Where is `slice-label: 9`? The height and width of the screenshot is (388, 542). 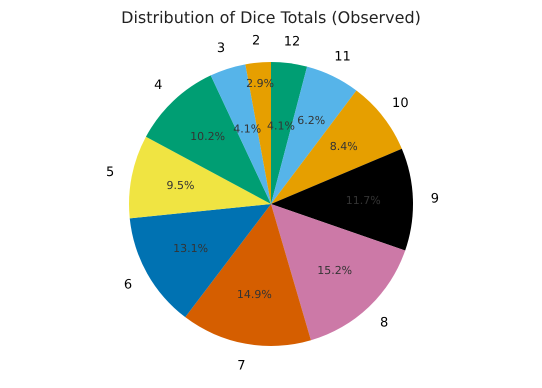
slice-label: 9 is located at coordinates (435, 199).